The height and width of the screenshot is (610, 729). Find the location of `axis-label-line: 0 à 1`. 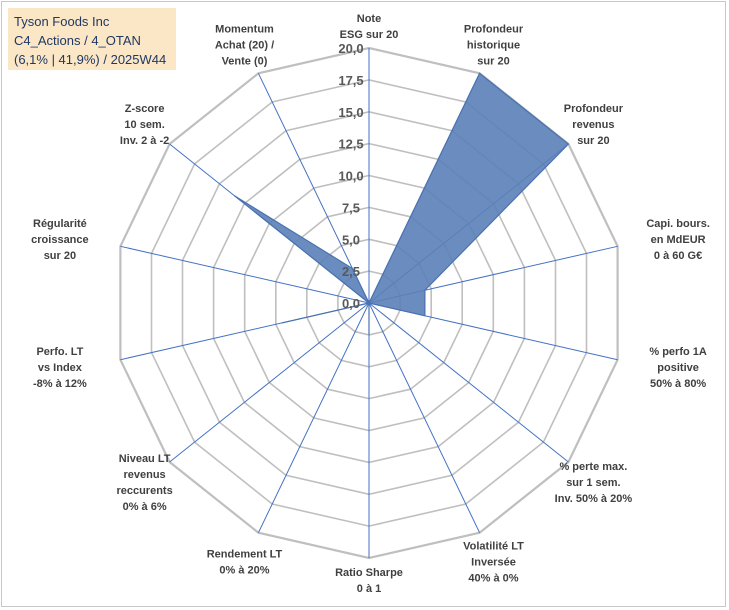

axis-label-line: 0 à 1 is located at coordinates (369, 589).